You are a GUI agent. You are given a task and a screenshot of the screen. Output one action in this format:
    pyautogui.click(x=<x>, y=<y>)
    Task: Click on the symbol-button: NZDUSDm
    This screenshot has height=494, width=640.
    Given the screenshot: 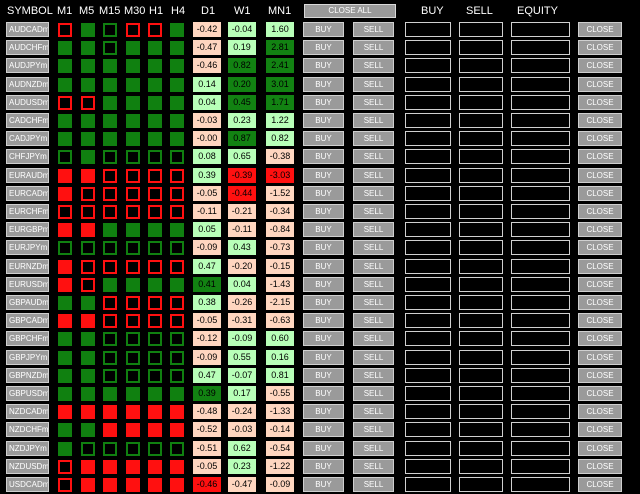 What is the action you would take?
    pyautogui.click(x=27, y=466)
    